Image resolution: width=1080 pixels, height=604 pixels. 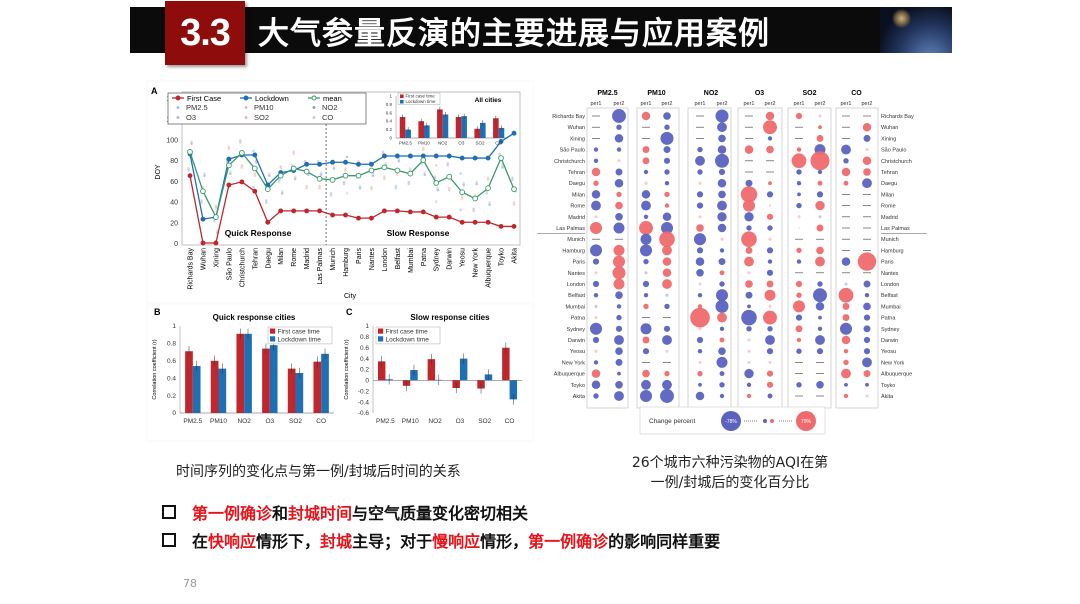 What do you see at coordinates (607, 93) in the screenshot?
I see `pollutant-header: PM2.5` at bounding box center [607, 93].